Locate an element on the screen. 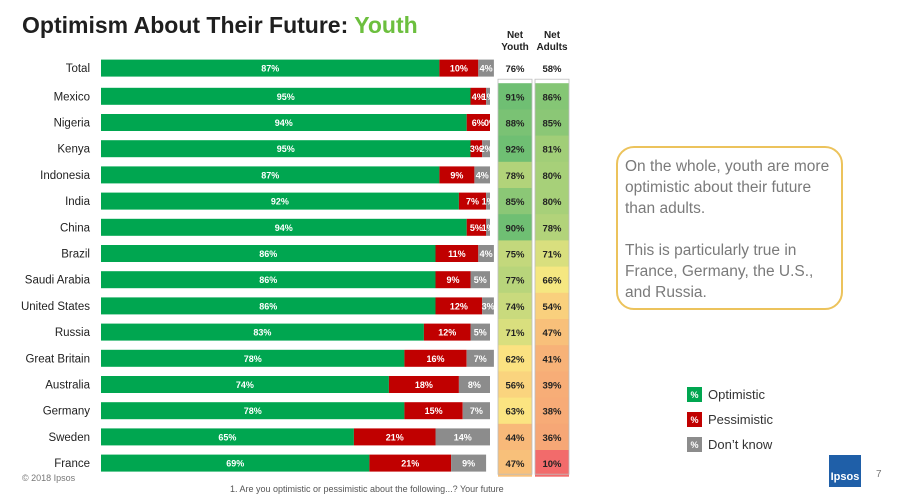 Image resolution: width=900 pixels, height=501 pixels. bar-pessimistic-indonesia is located at coordinates (457, 175).